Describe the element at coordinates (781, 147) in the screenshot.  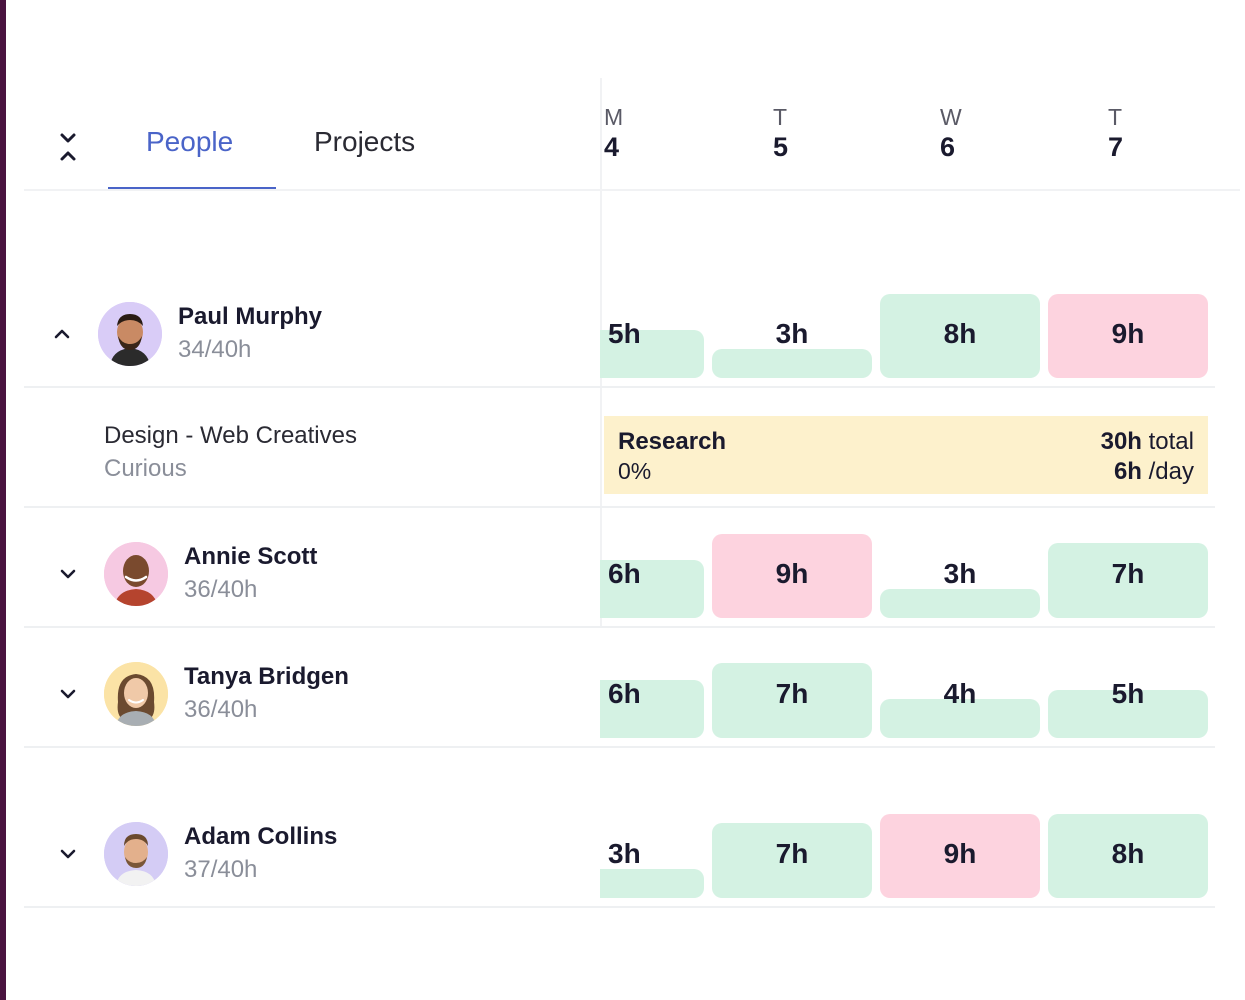
I see `day-number: 5` at that location.